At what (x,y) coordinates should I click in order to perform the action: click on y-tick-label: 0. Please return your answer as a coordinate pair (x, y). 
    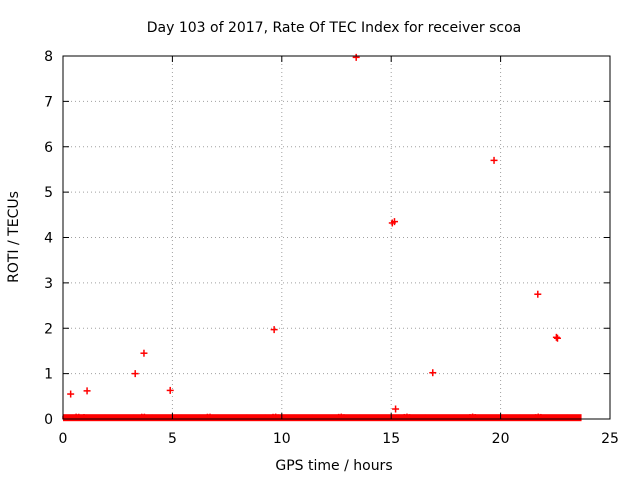
    Looking at the image, I should click on (48, 420).